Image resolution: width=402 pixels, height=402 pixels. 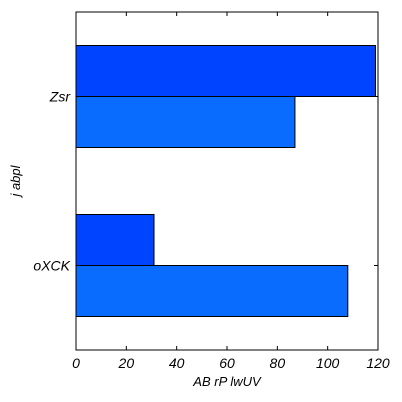 What do you see at coordinates (177, 363) in the screenshot?
I see `x-tick-label: 40` at bounding box center [177, 363].